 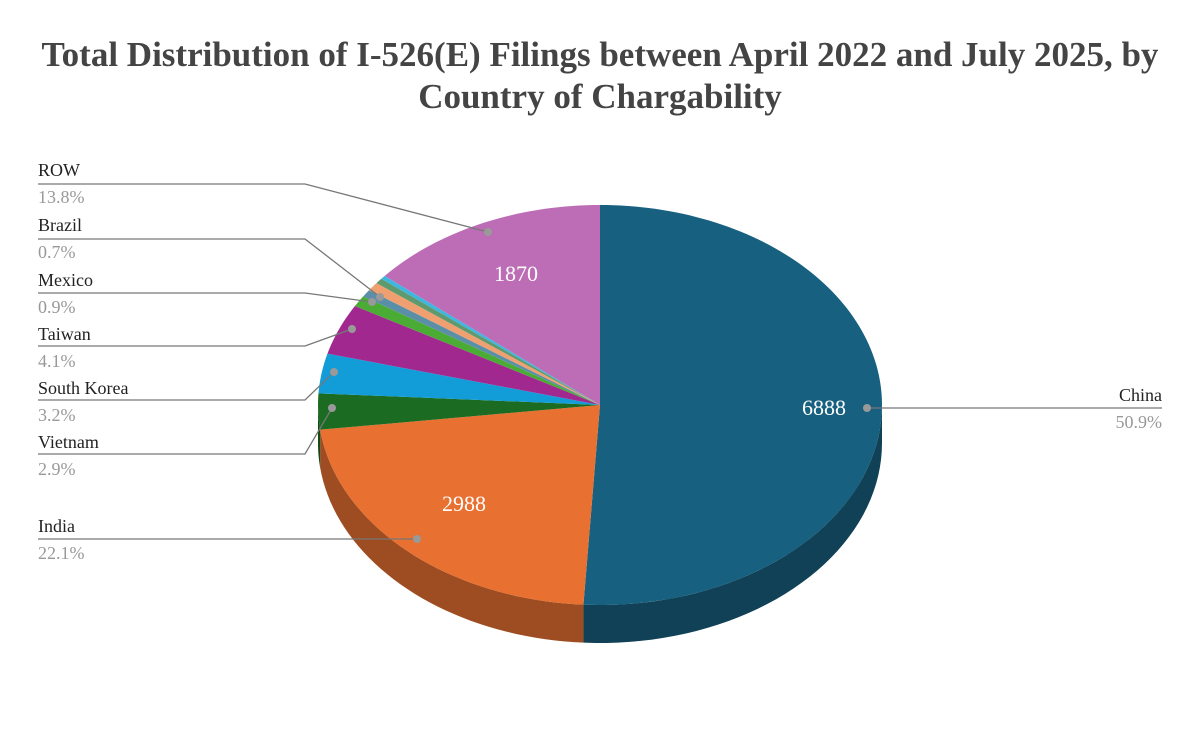 What do you see at coordinates (57, 307) in the screenshot?
I see `label-percent-mexico: 0.9%` at bounding box center [57, 307].